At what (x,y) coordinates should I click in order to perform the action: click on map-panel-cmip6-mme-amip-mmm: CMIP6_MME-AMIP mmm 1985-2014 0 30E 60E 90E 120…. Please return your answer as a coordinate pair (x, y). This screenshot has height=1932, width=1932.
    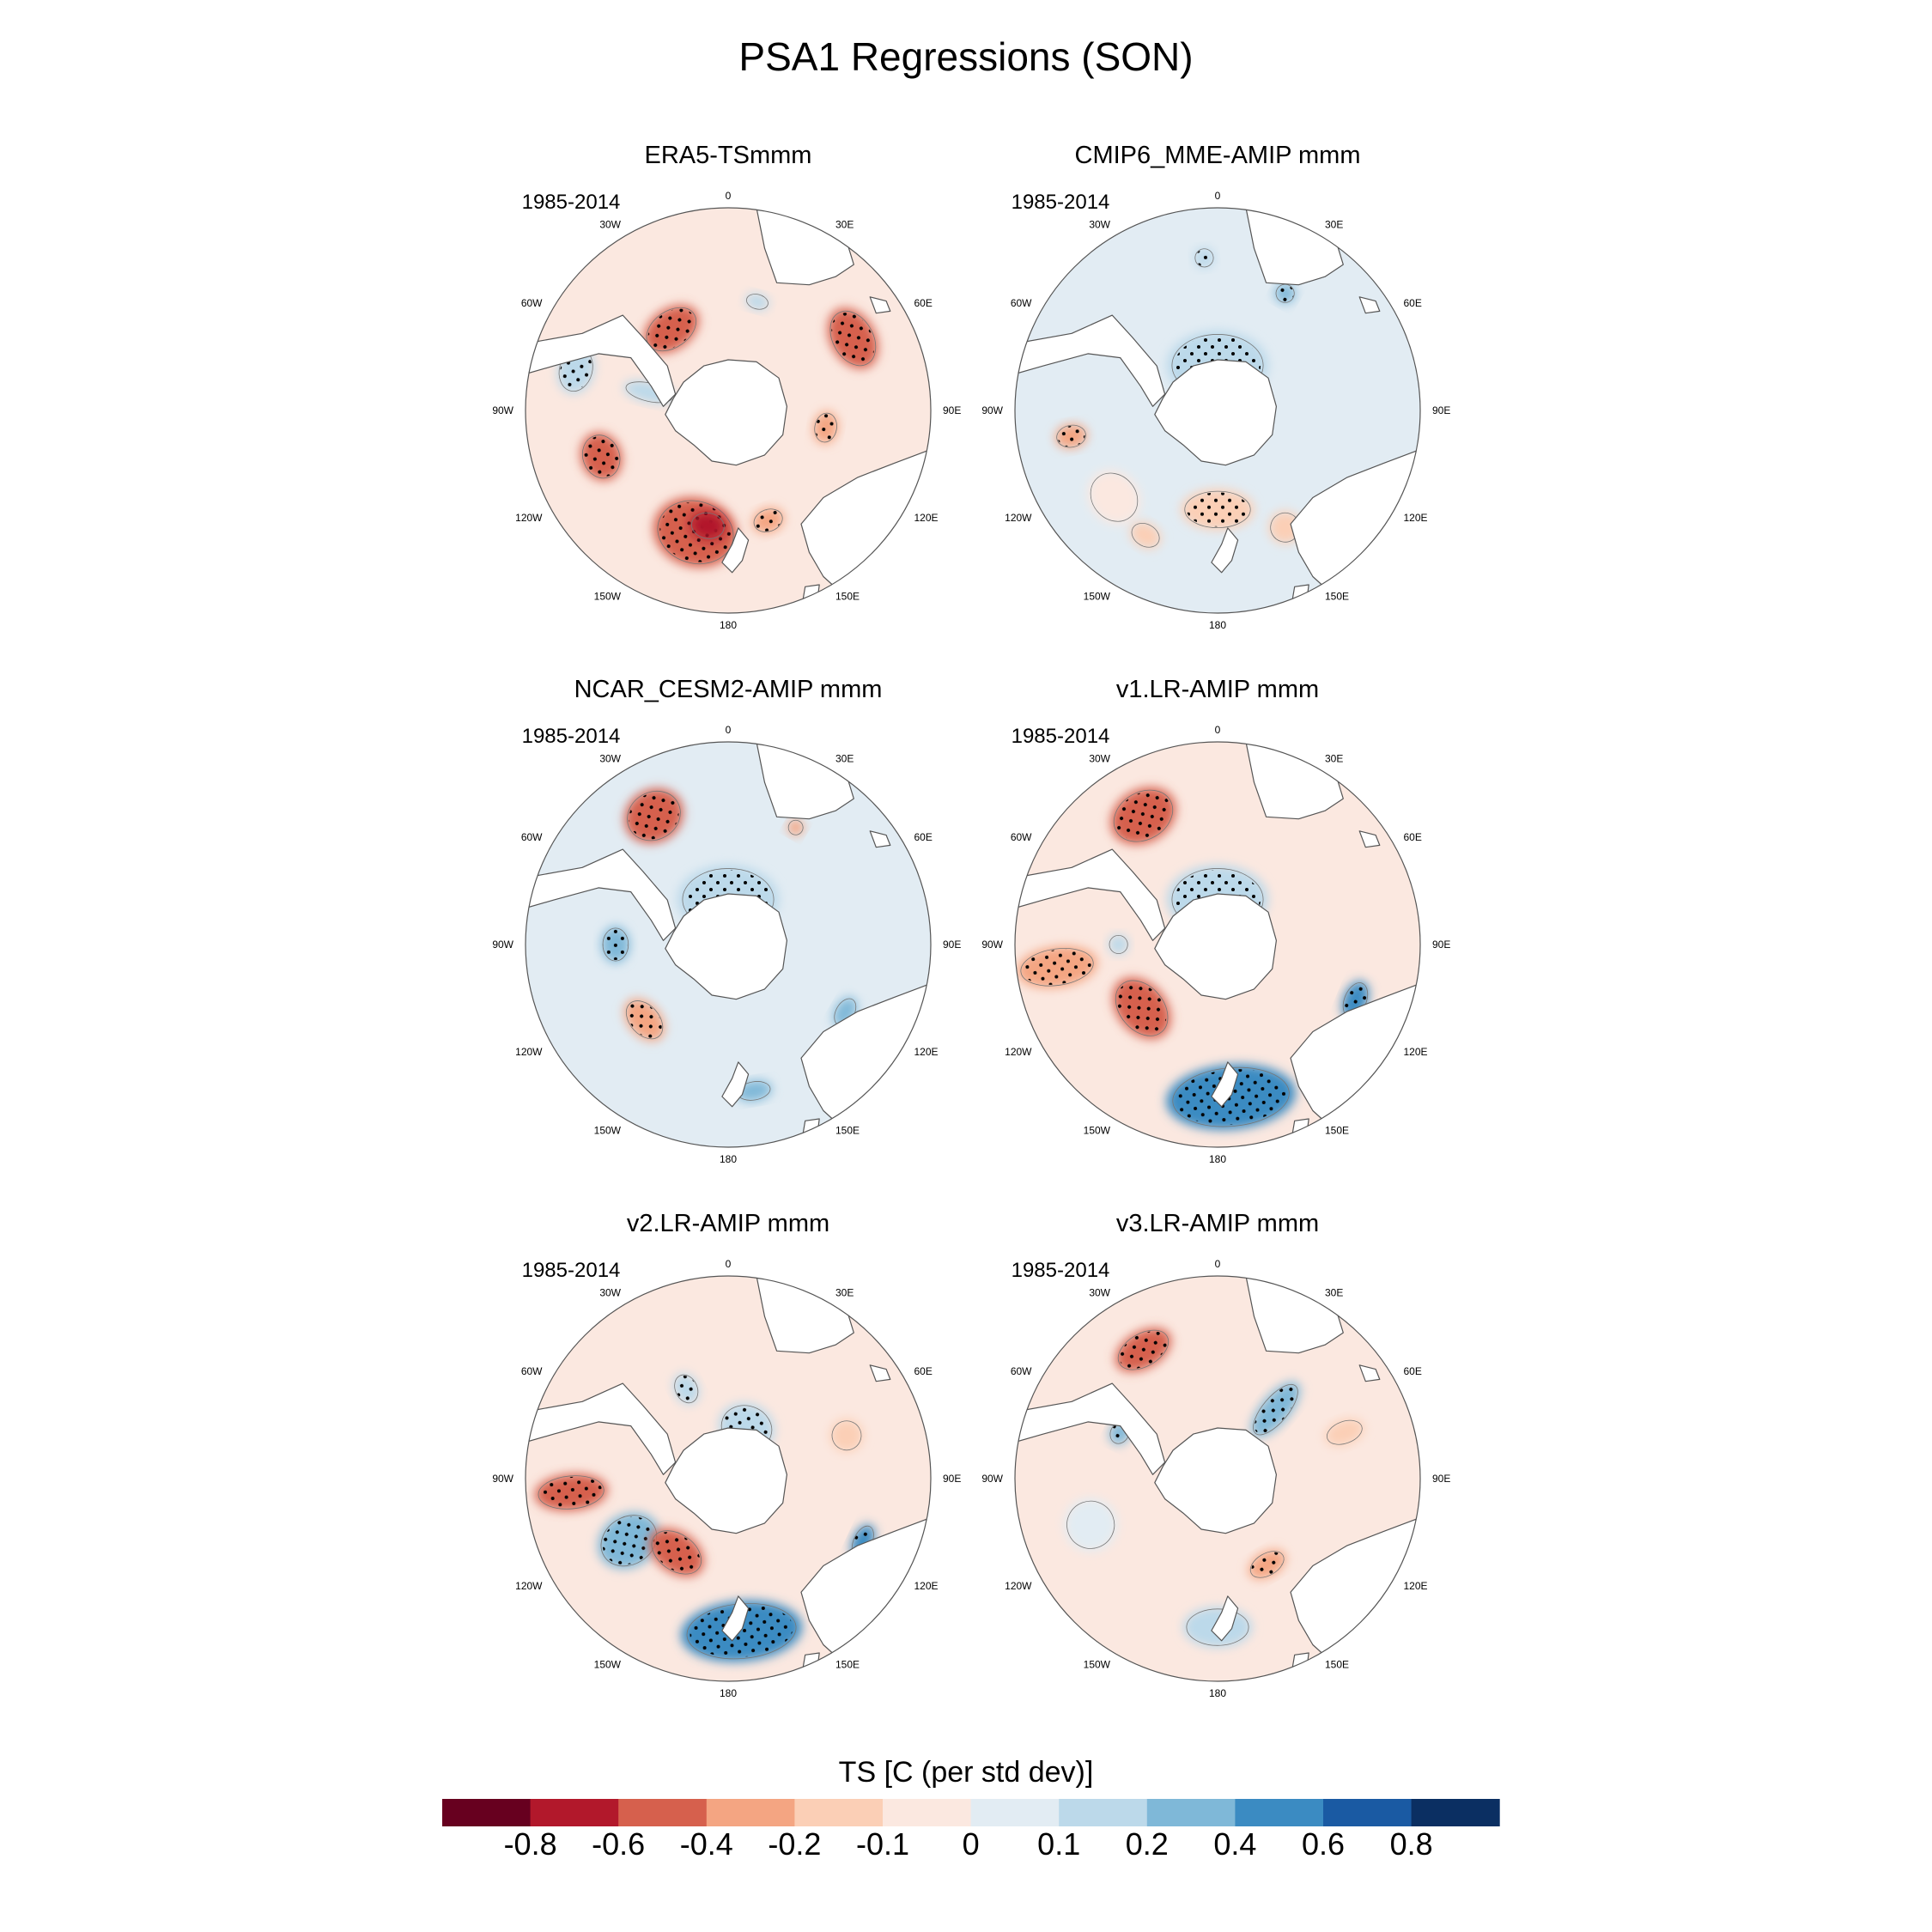
    Looking at the image, I should click on (1215, 387).